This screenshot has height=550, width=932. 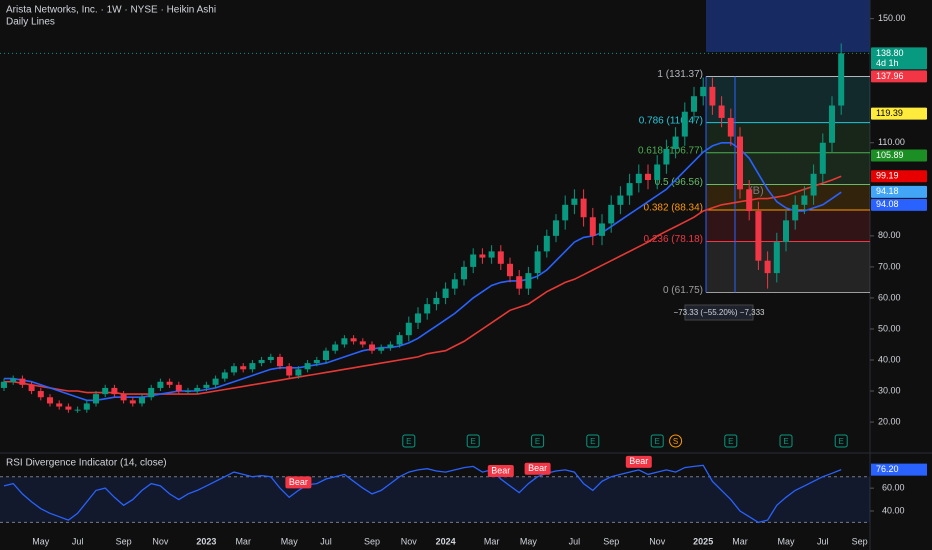 What do you see at coordinates (889, 266) in the screenshot?
I see `y-tick-label: 70.00` at bounding box center [889, 266].